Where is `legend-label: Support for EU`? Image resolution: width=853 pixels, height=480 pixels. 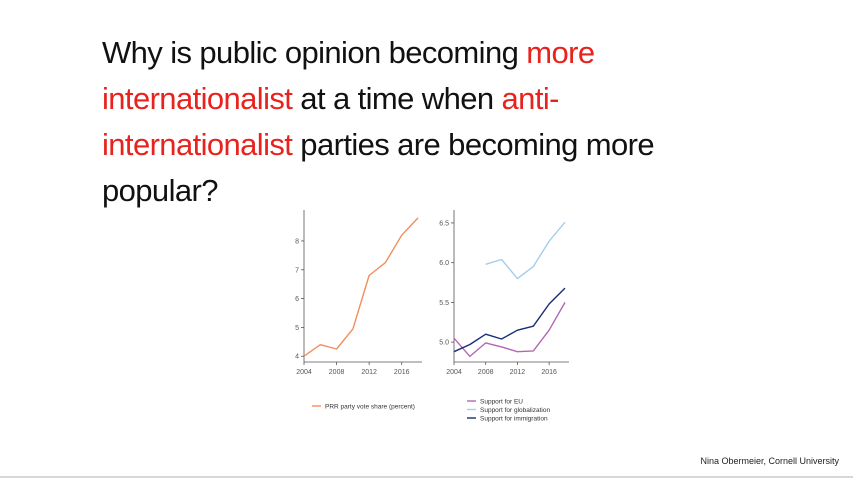 legend-label: Support for EU is located at coordinates (501, 401).